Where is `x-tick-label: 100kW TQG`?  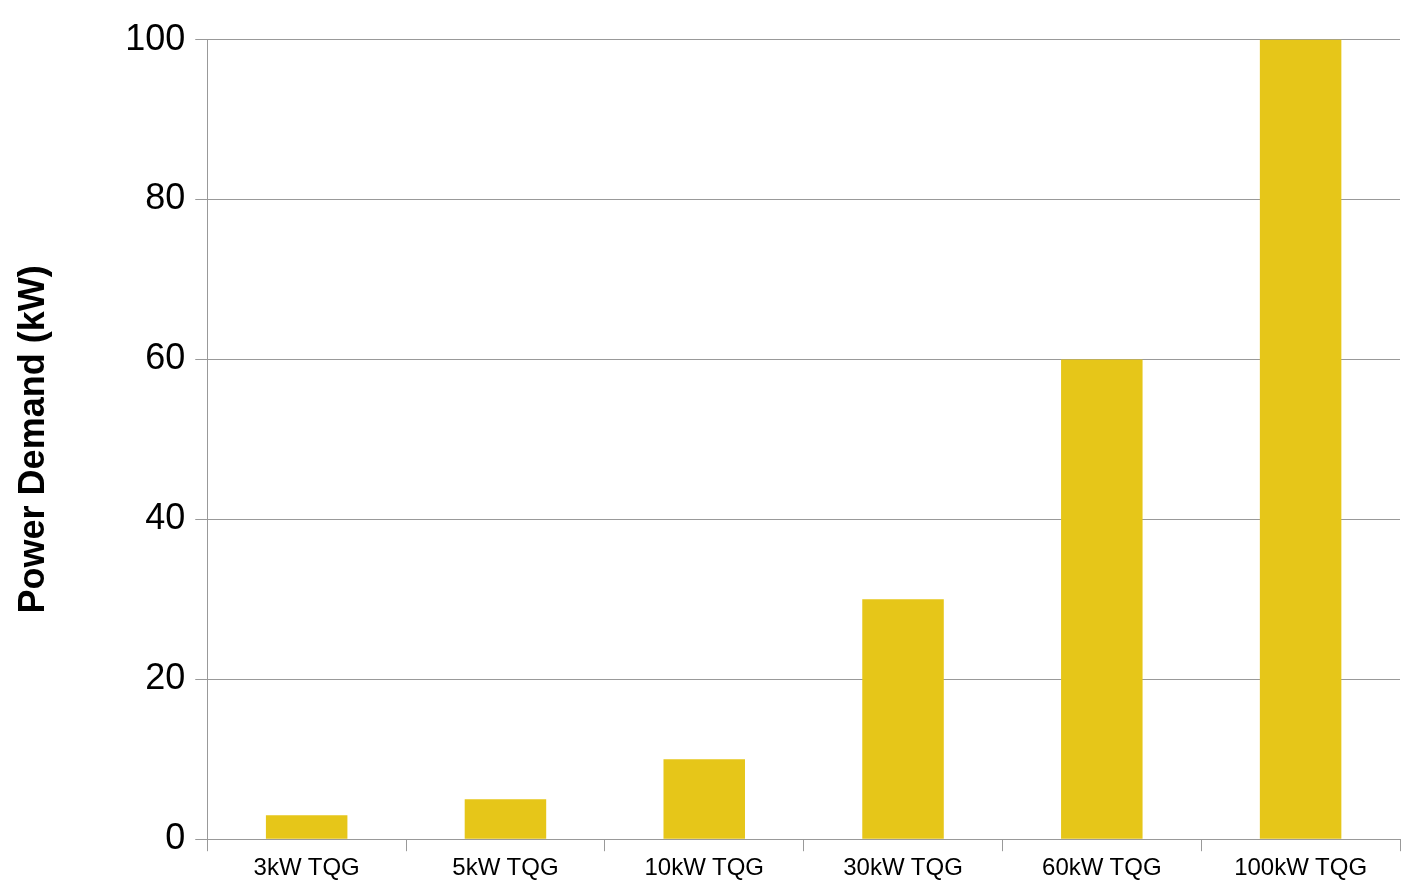
x-tick-label: 100kW TQG is located at coordinates (1301, 867).